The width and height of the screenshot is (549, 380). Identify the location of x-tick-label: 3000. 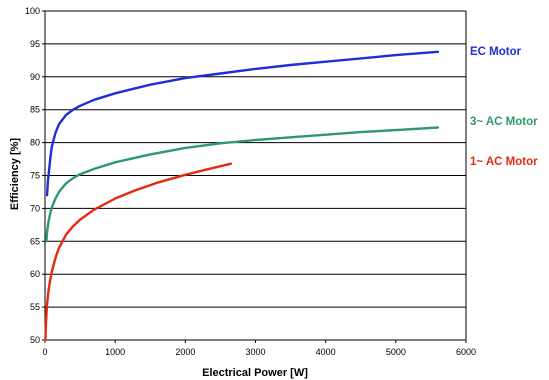
(255, 352).